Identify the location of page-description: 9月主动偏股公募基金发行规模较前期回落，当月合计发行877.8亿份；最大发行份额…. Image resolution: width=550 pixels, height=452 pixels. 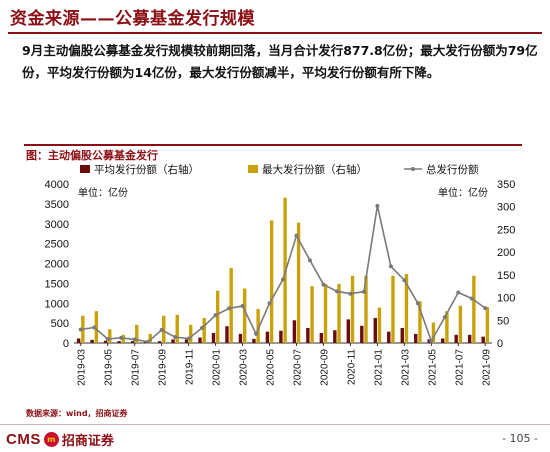
(280, 61).